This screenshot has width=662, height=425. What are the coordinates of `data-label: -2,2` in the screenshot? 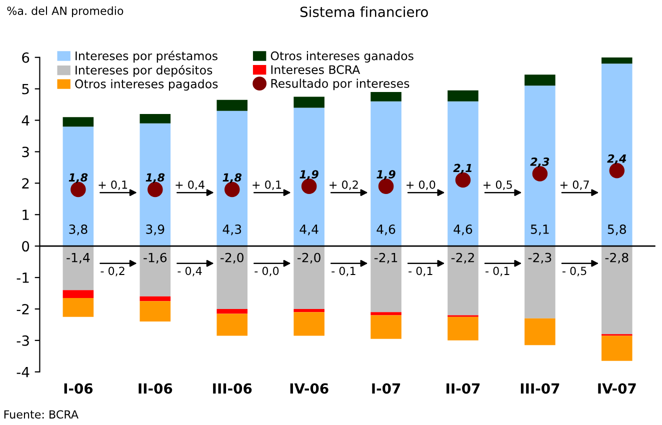 It's located at (462, 258).